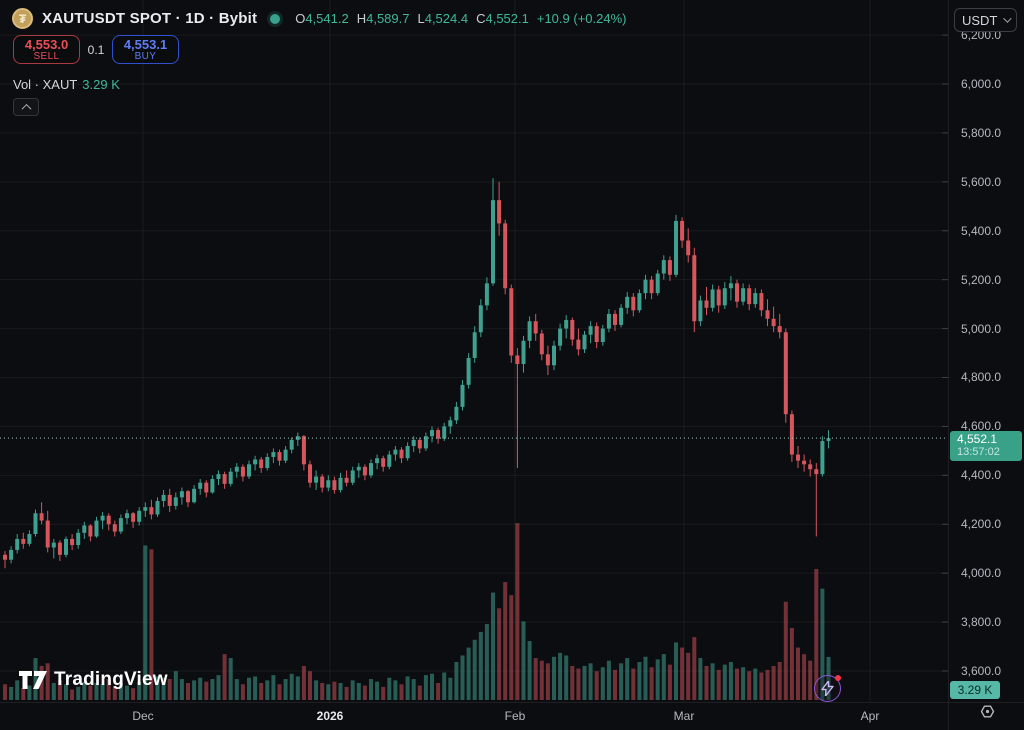 This screenshot has height=730, width=1024. I want to click on sell-button: 4,553.0 SELL, so click(46, 49).